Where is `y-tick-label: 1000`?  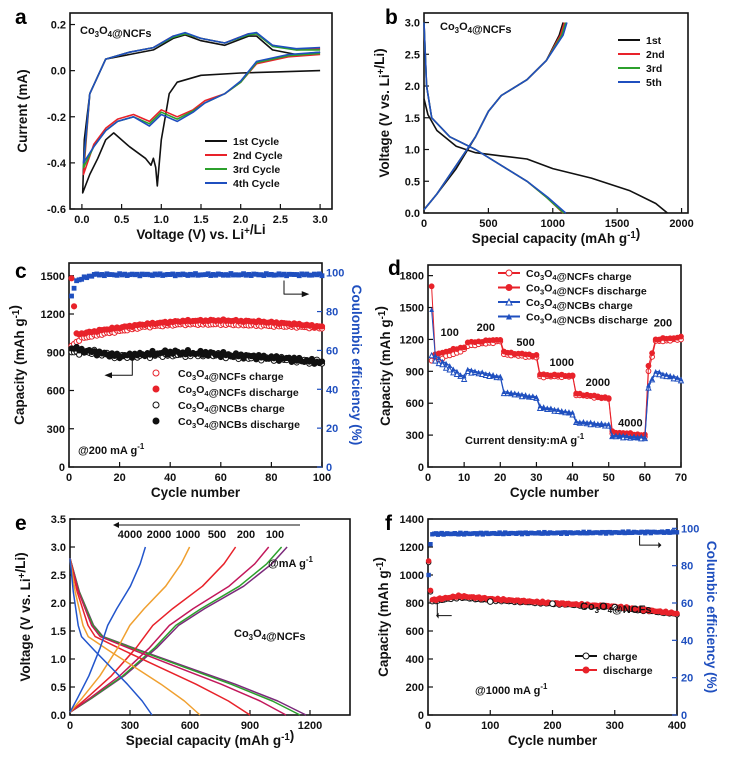
y-tick-label: 1000 is located at coordinates (412, 576).